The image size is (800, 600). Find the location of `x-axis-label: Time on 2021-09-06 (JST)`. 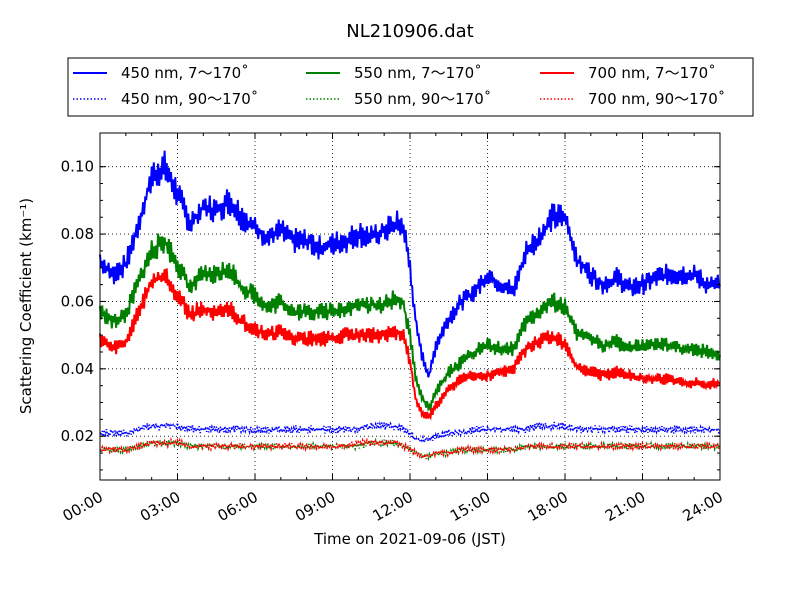

x-axis-label: Time on 2021-09-06 (JST) is located at coordinates (409, 539).